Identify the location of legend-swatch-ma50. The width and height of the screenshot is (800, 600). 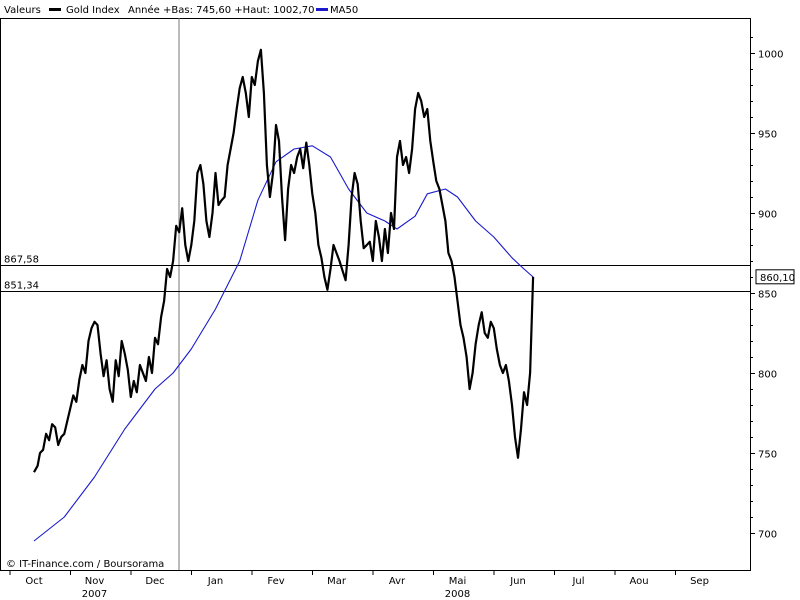
(322, 9).